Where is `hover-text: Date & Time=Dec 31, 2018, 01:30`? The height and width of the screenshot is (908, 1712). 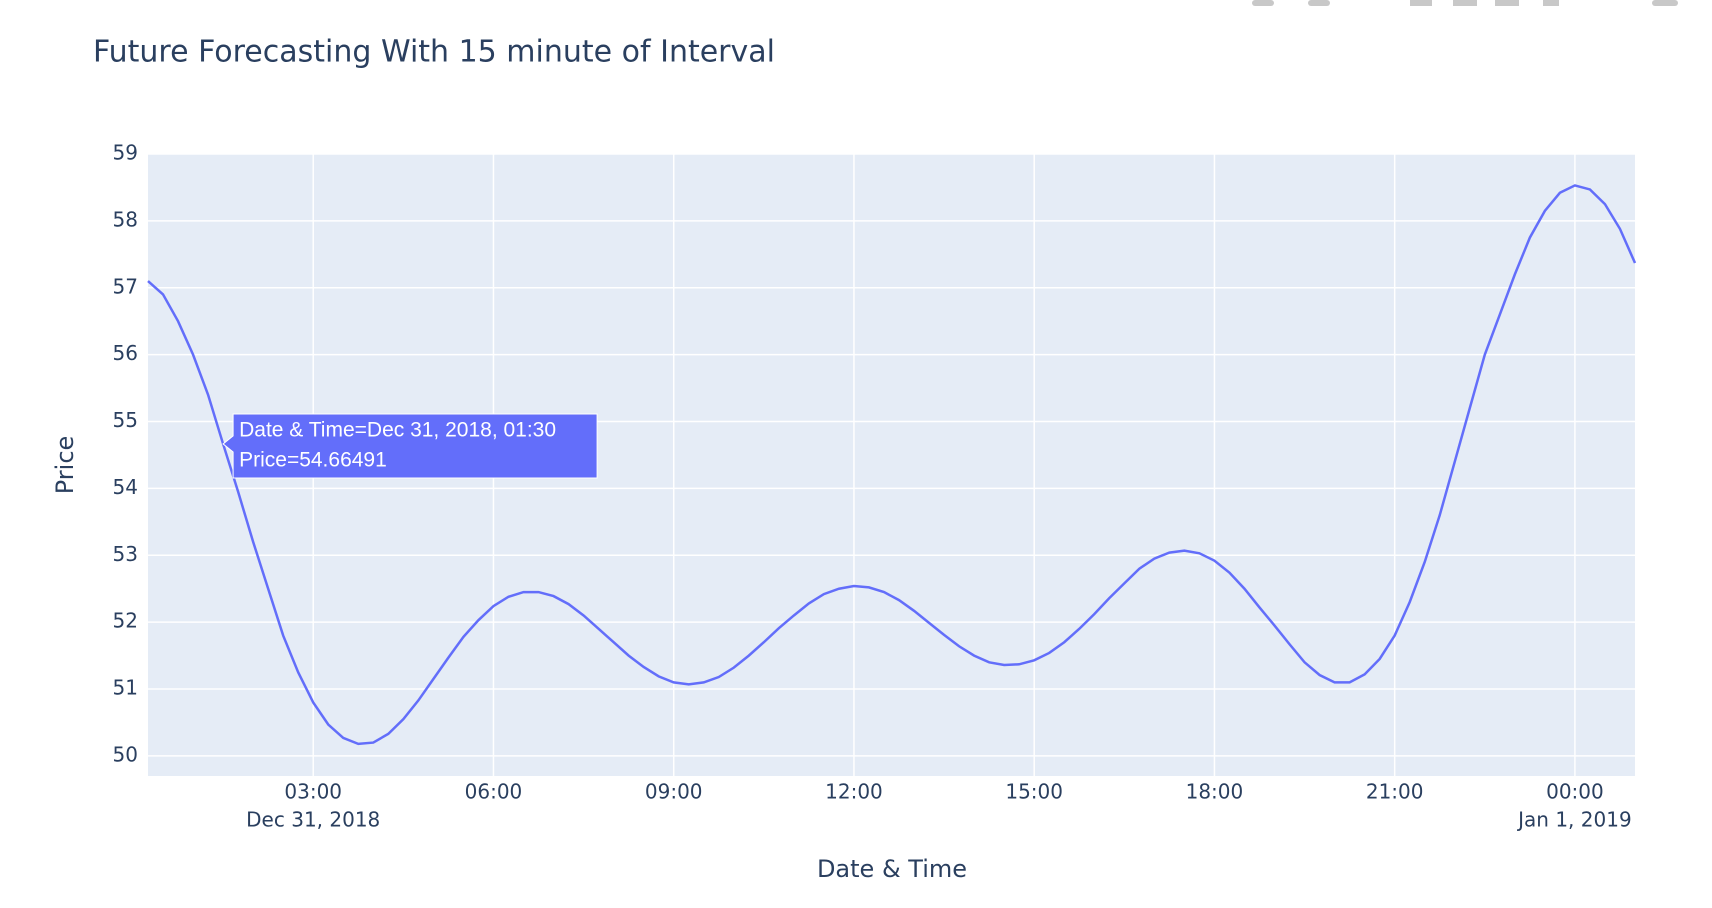 hover-text: Date & Time=Dec 31, 2018, 01:30 is located at coordinates (397, 429).